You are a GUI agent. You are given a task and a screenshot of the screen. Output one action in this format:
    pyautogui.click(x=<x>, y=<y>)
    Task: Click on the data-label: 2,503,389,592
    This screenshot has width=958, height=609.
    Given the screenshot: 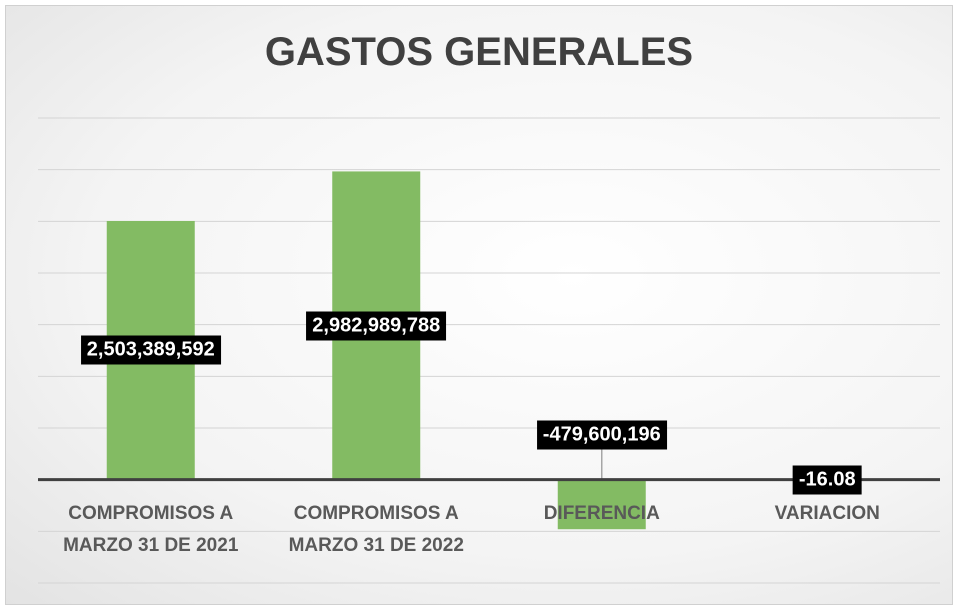 What is the action you would take?
    pyautogui.click(x=150, y=350)
    